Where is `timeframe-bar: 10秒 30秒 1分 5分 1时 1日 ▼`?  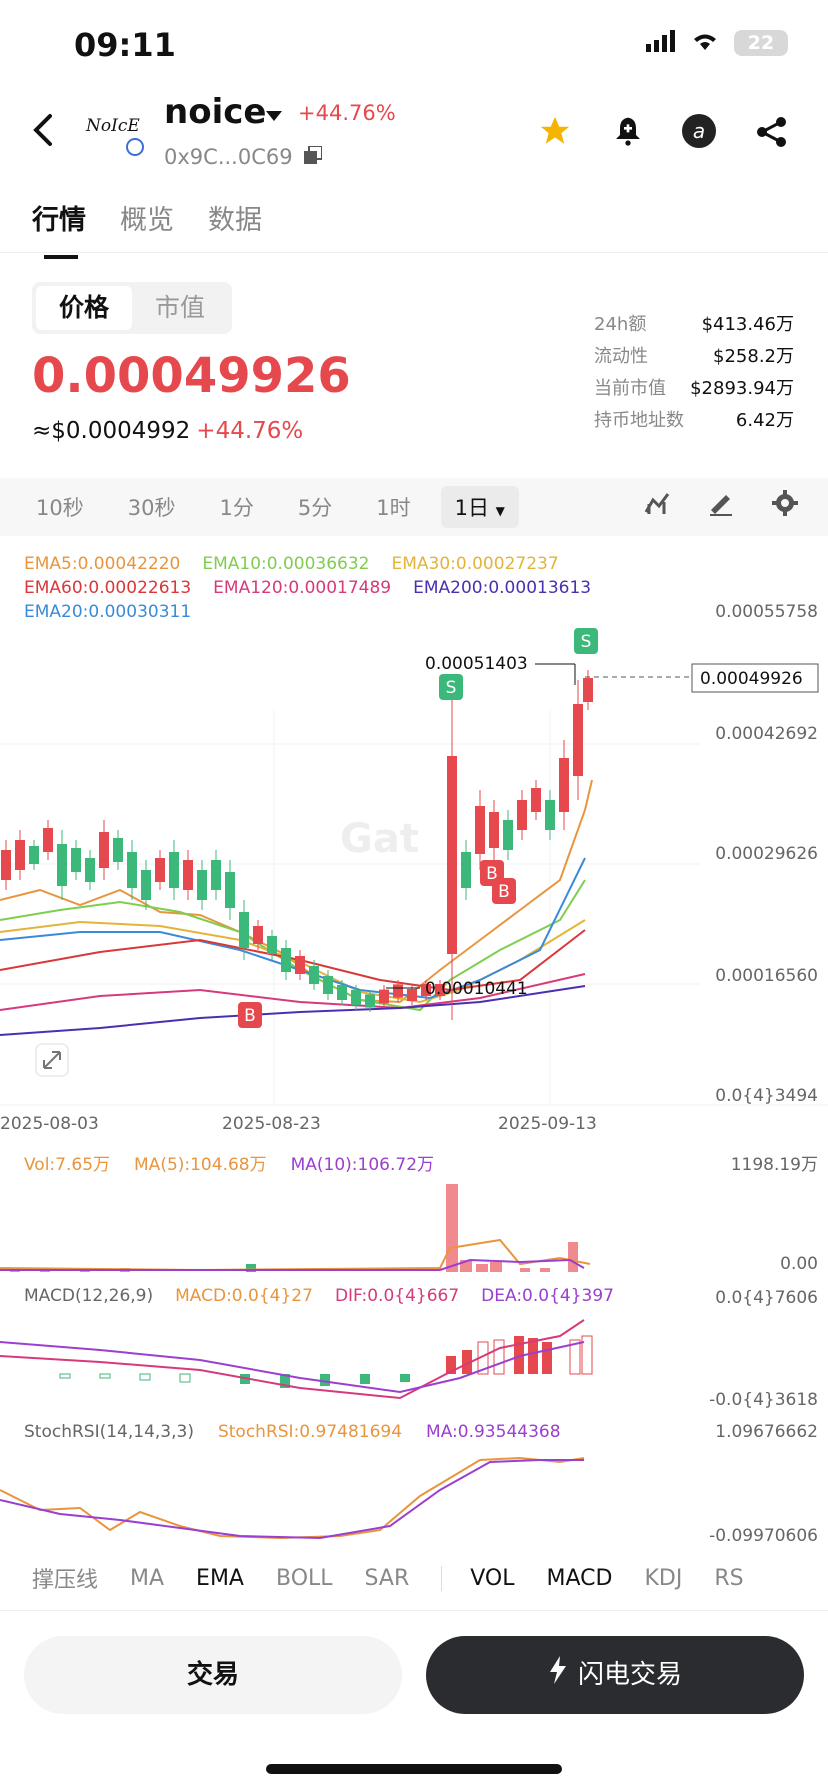
timeframe-bar: 10秒 30秒 1分 5分 1时 1日 ▼ is located at coordinates (414, 507).